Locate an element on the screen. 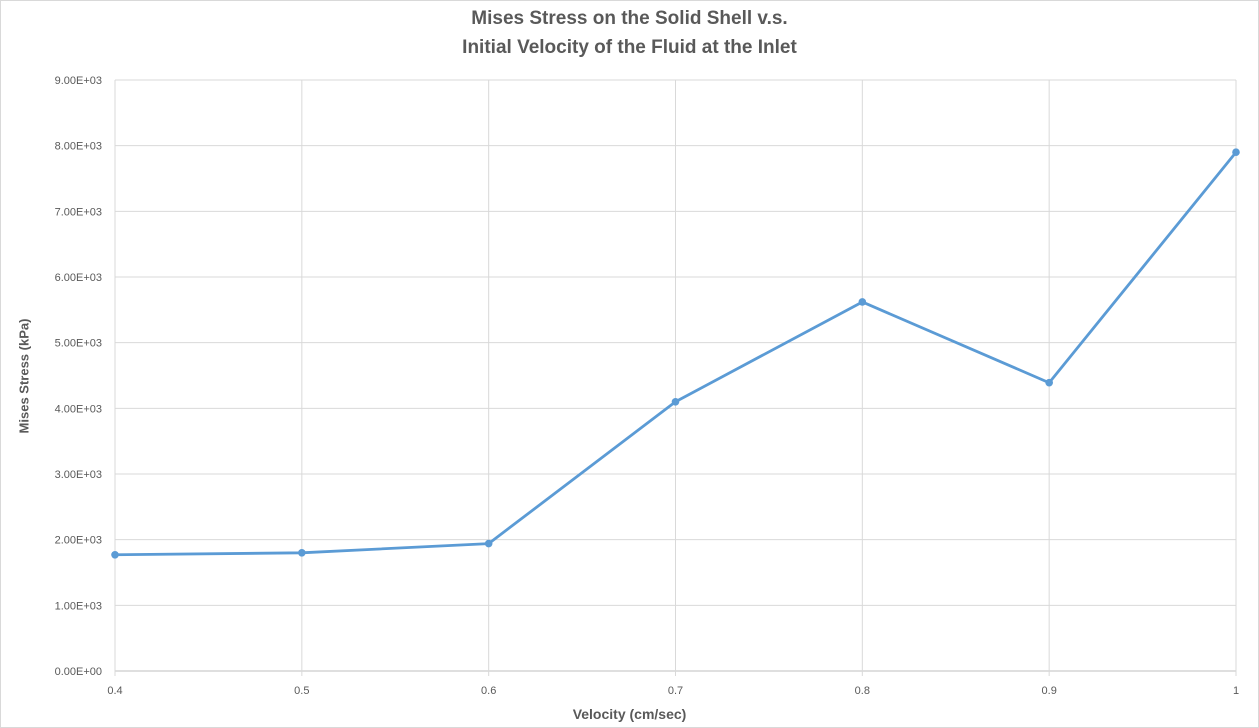 The height and width of the screenshot is (728, 1259). y-tick-label: 1.00E+03 is located at coordinates (78, 606).